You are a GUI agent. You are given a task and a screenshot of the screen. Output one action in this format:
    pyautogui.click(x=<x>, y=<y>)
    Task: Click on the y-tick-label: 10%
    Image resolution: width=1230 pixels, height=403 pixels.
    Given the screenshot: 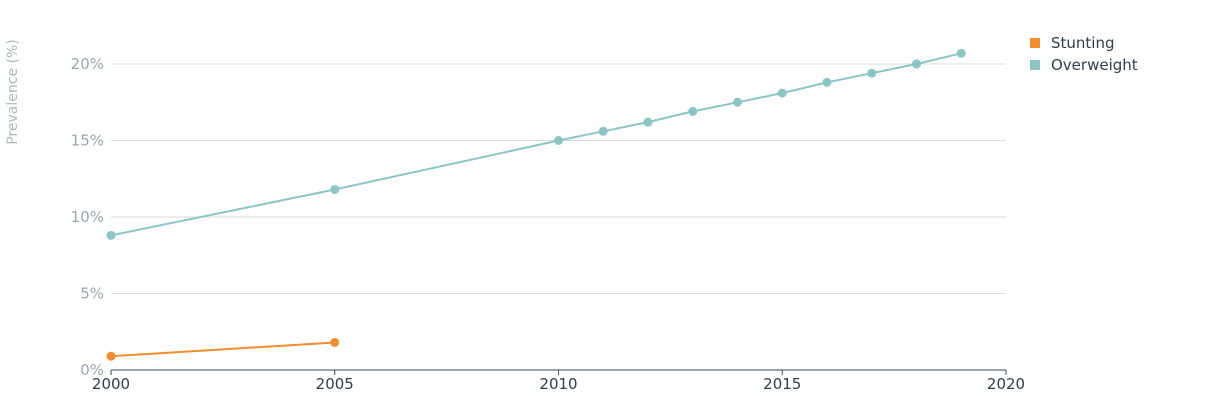 What is the action you would take?
    pyautogui.click(x=87, y=217)
    